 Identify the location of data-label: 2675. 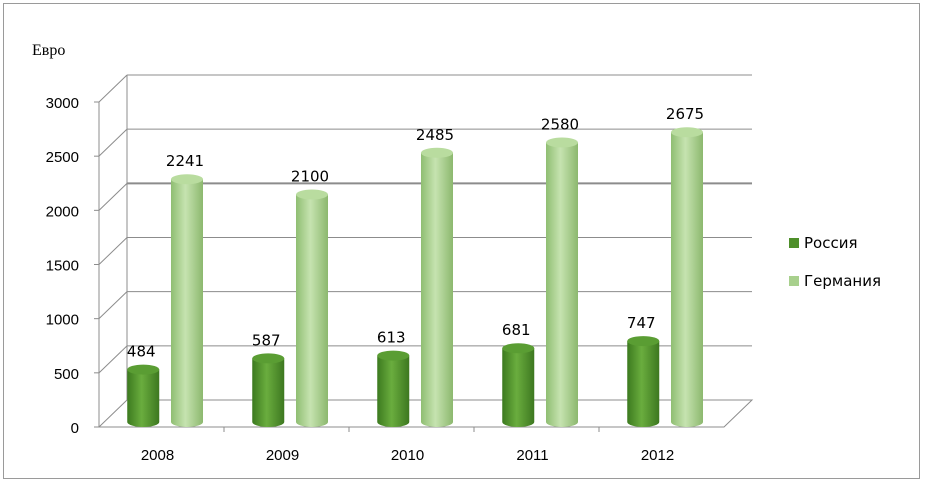
(685, 114).